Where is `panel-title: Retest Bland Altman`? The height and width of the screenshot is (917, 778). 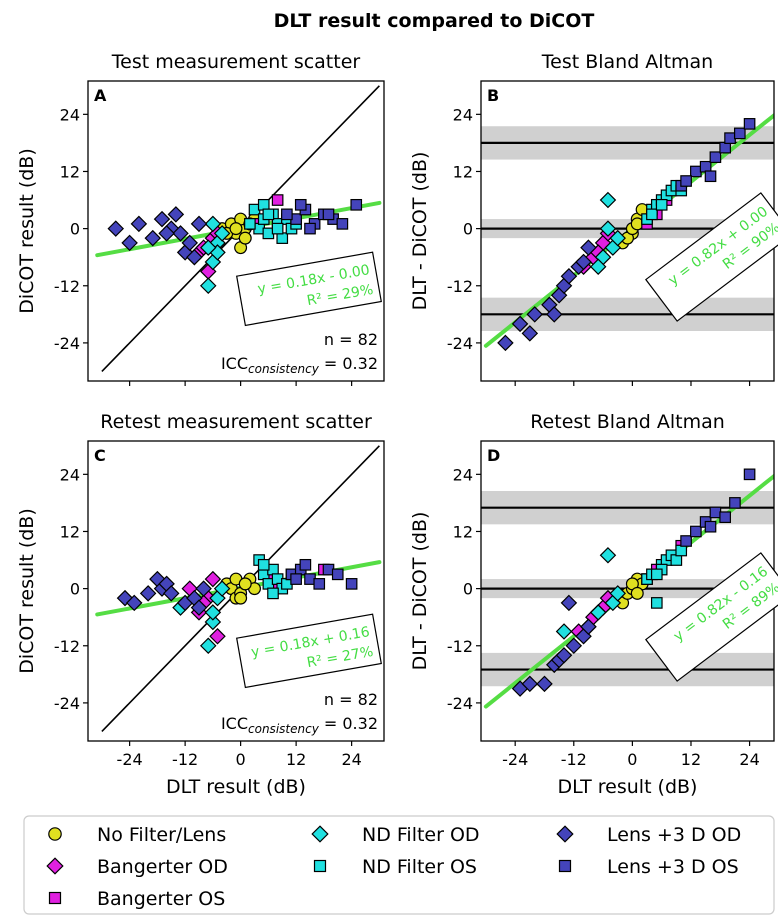
panel-title: Retest Bland Altman is located at coordinates (627, 422).